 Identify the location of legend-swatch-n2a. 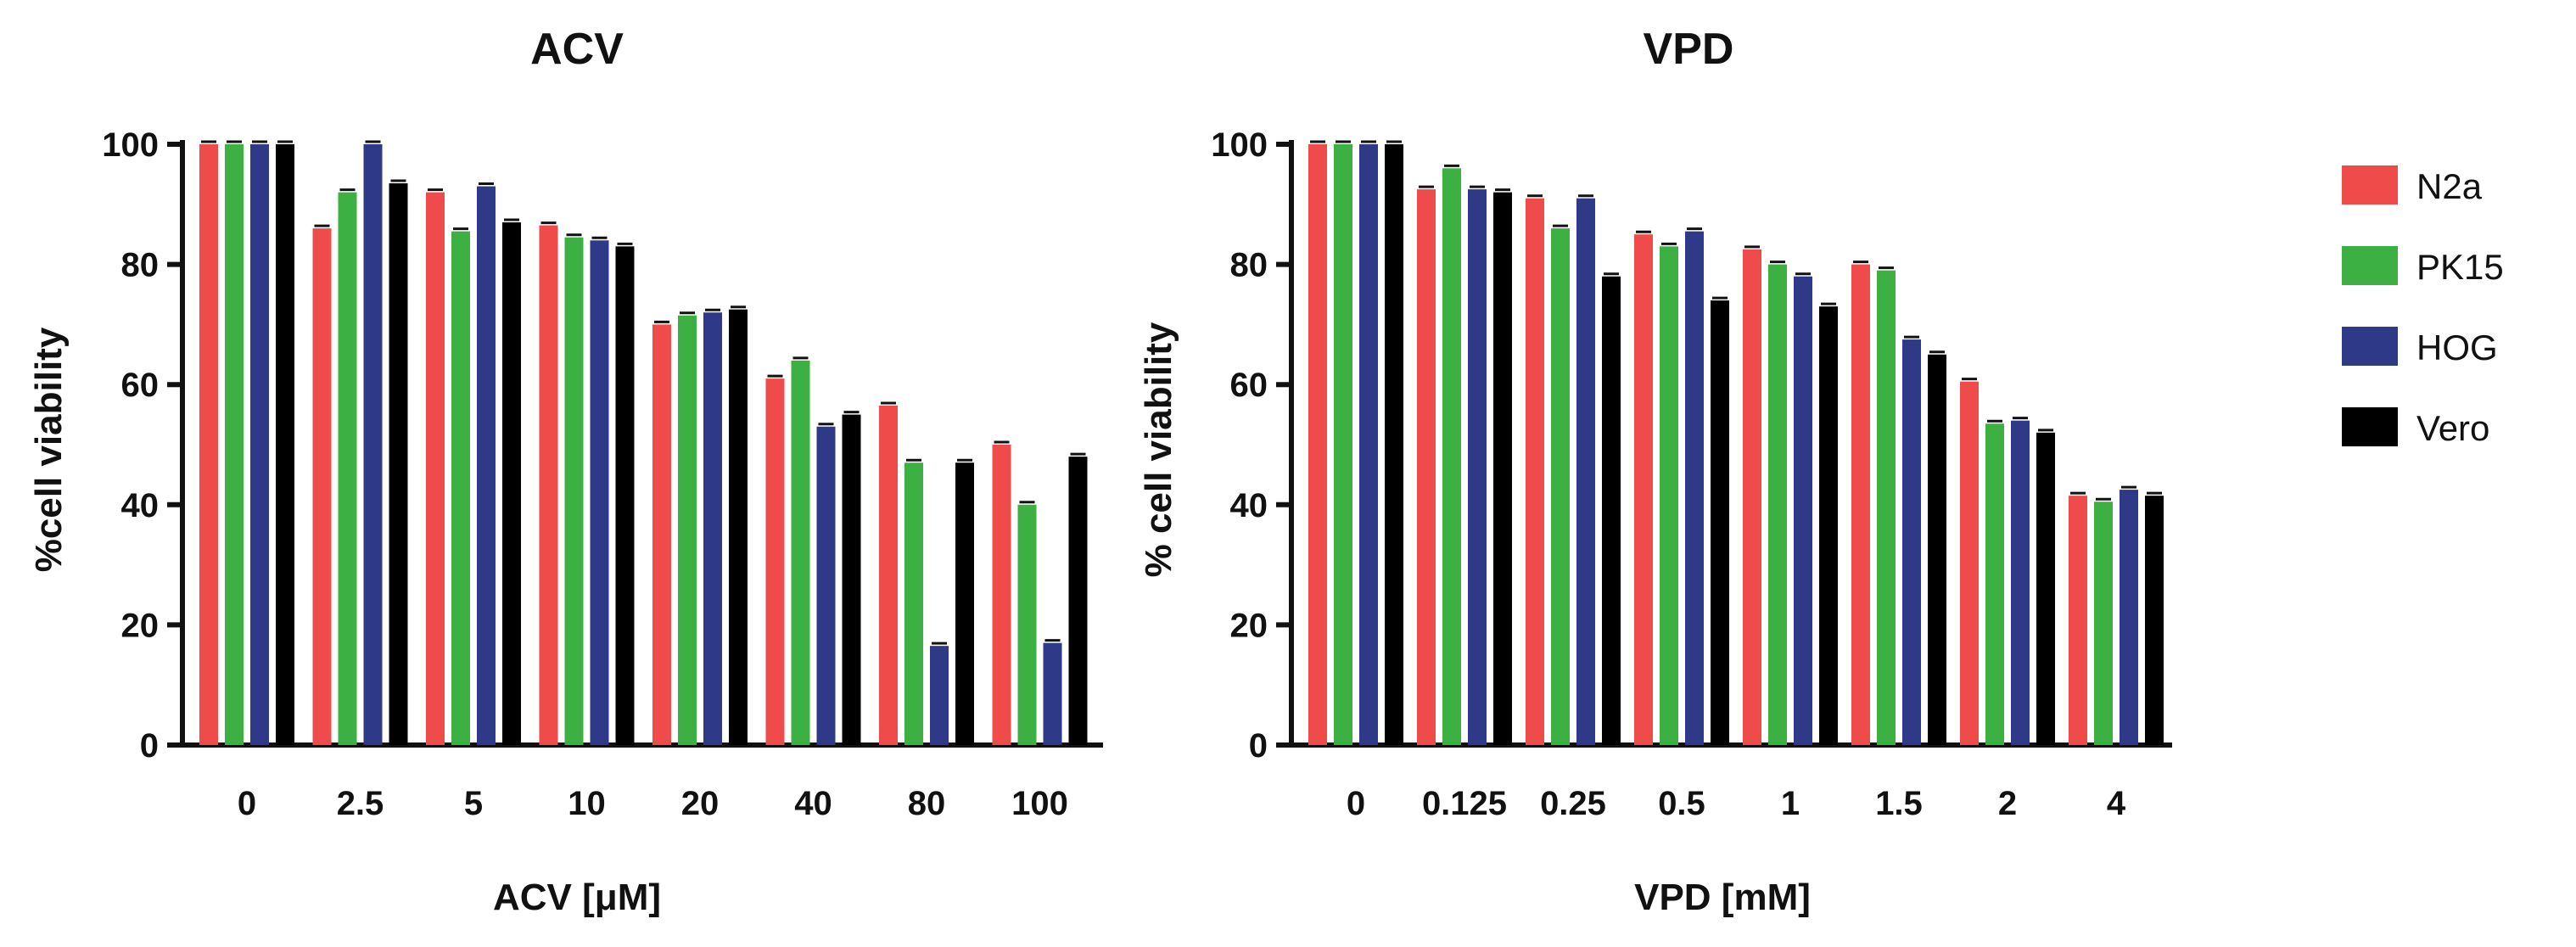
(2370, 185).